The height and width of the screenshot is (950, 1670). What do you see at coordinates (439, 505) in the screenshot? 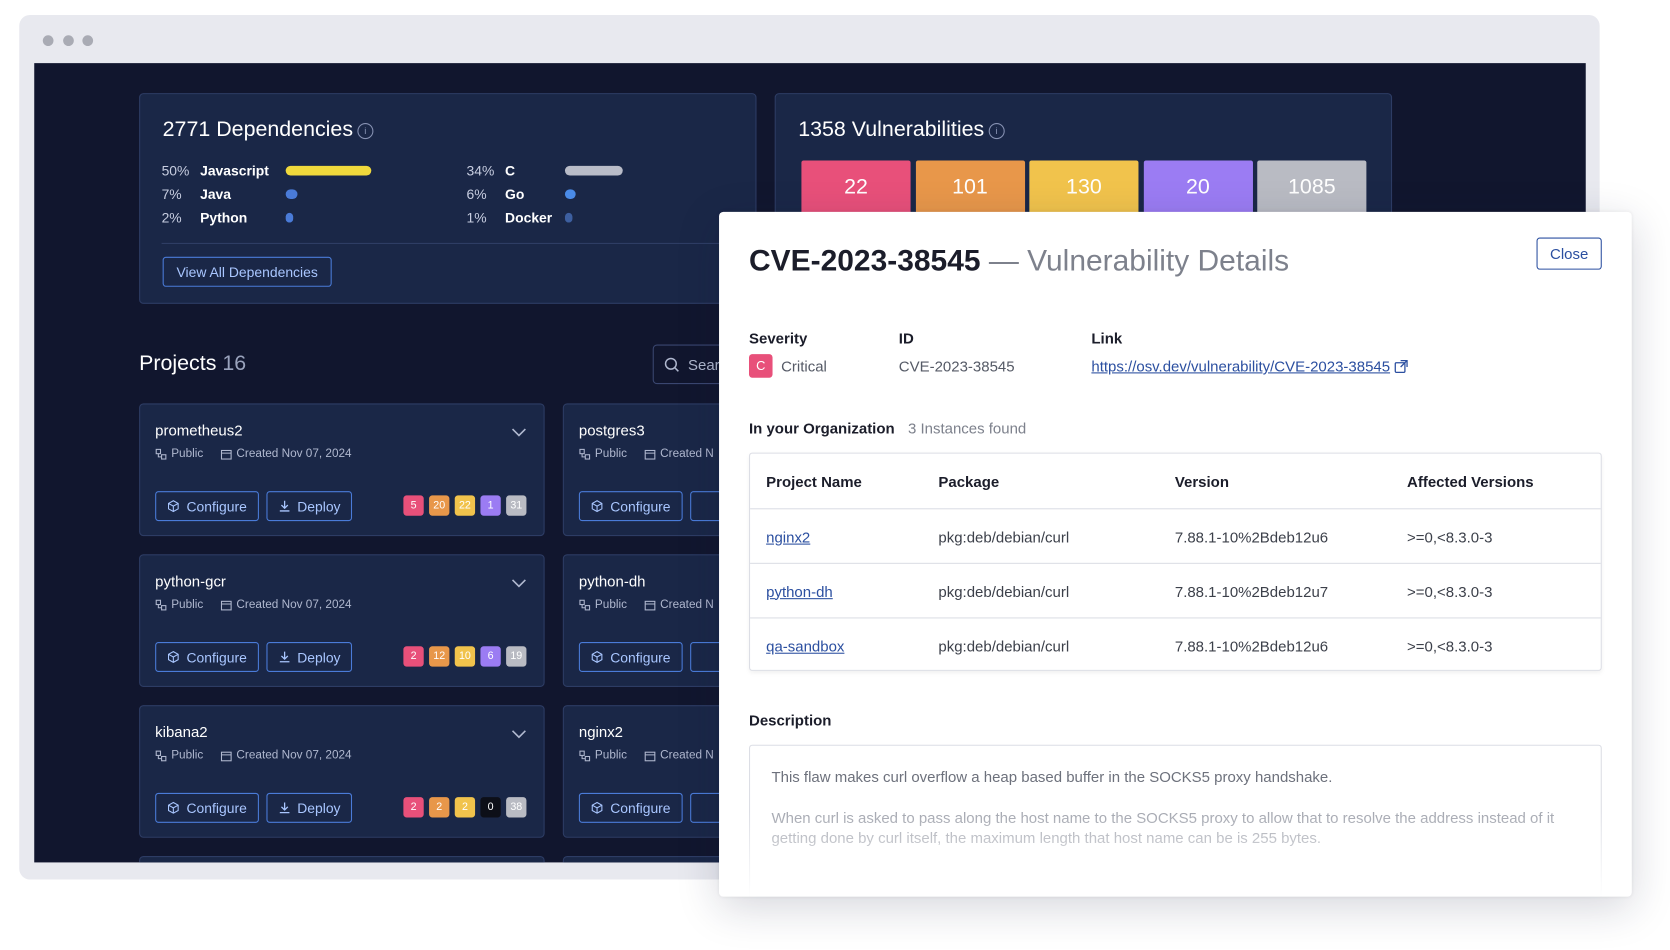
I see `severity-badge: 20` at bounding box center [439, 505].